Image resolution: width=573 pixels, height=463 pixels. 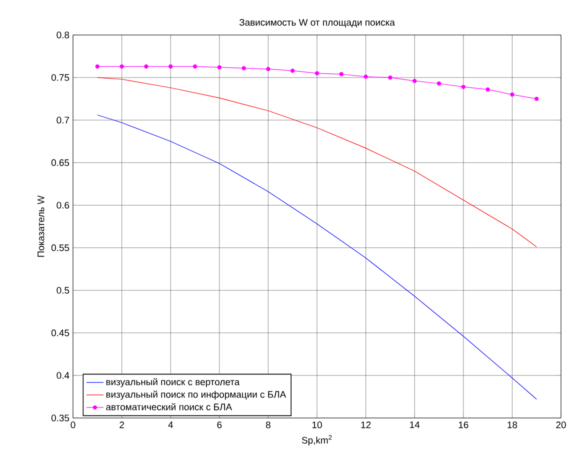 What do you see at coordinates (268, 425) in the screenshot?
I see `x-tick-label: 8` at bounding box center [268, 425].